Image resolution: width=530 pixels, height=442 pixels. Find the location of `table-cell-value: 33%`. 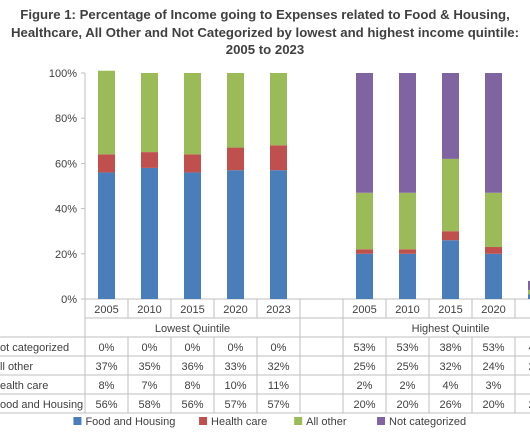

table-cell-value: 33% is located at coordinates (235, 367).